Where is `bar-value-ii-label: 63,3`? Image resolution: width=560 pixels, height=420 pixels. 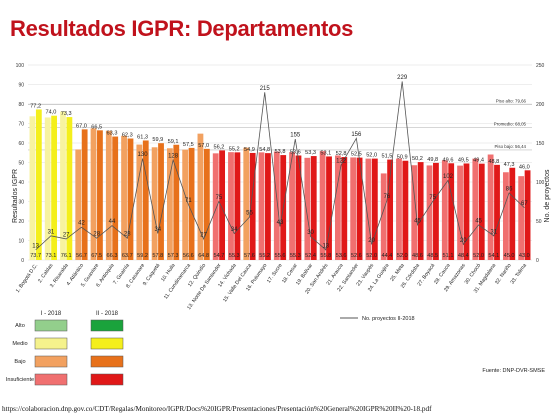
bar-value-ii-label: 63,3 is located at coordinates (112, 134).